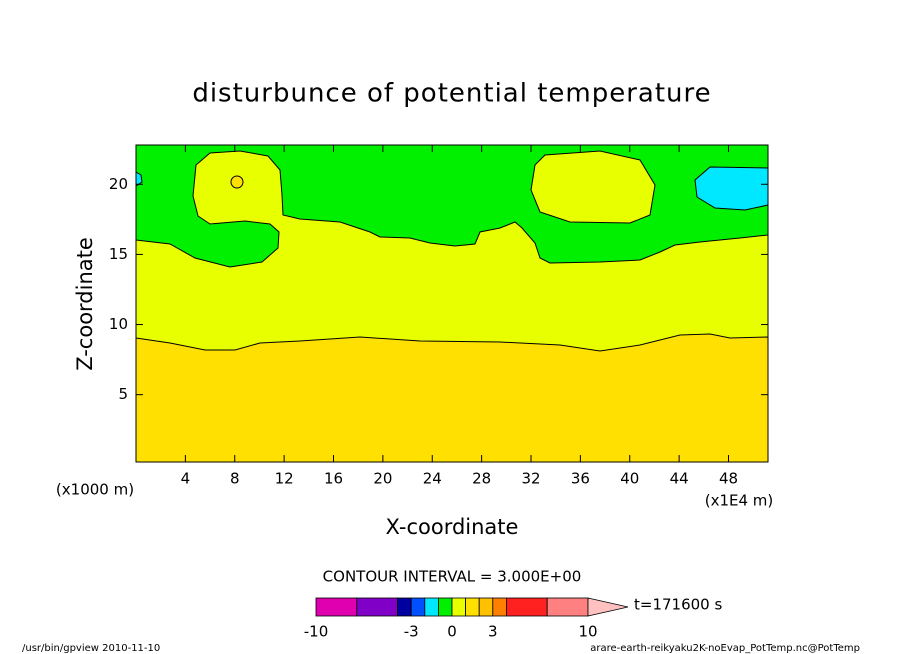 The width and height of the screenshot is (904, 654). What do you see at coordinates (118, 254) in the screenshot?
I see `y-tick-label: 15` at bounding box center [118, 254].